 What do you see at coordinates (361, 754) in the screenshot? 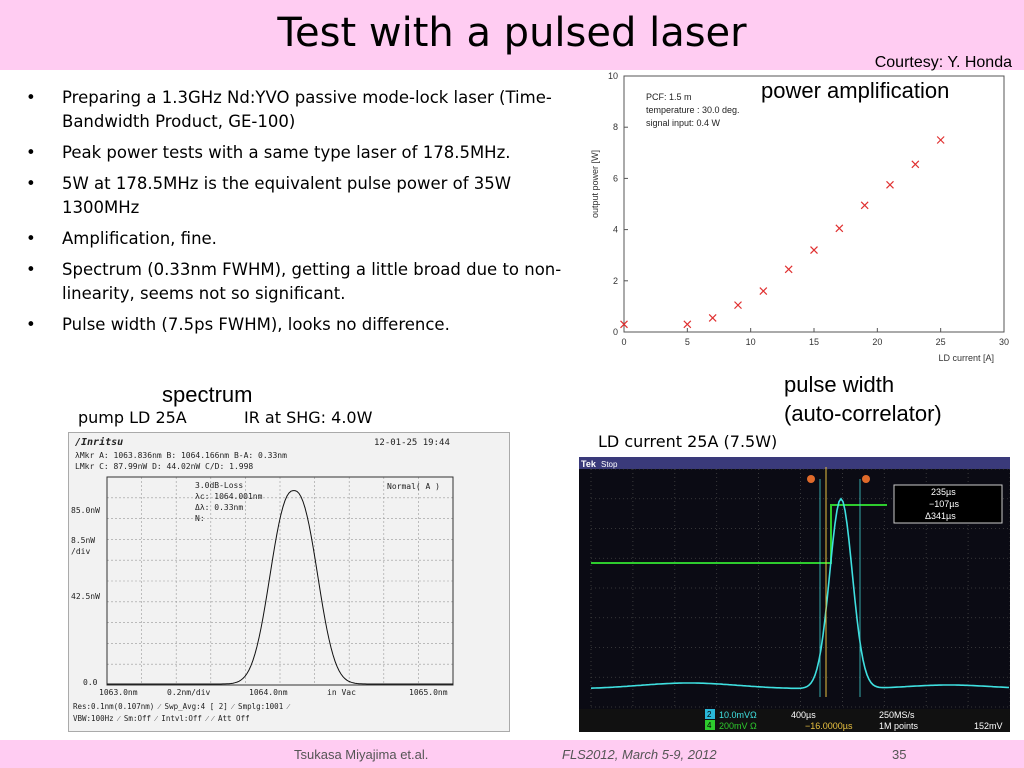
I see `footer-author: Tsukasa Miyajima et.al.` at bounding box center [361, 754].